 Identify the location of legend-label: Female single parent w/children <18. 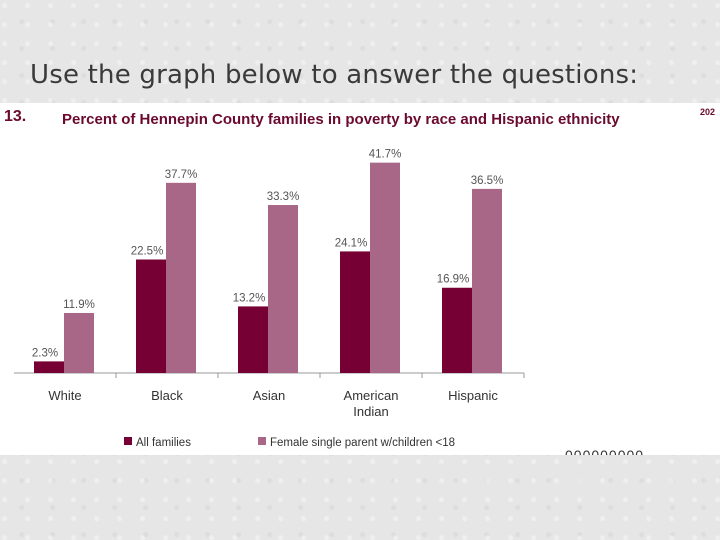
(362, 443).